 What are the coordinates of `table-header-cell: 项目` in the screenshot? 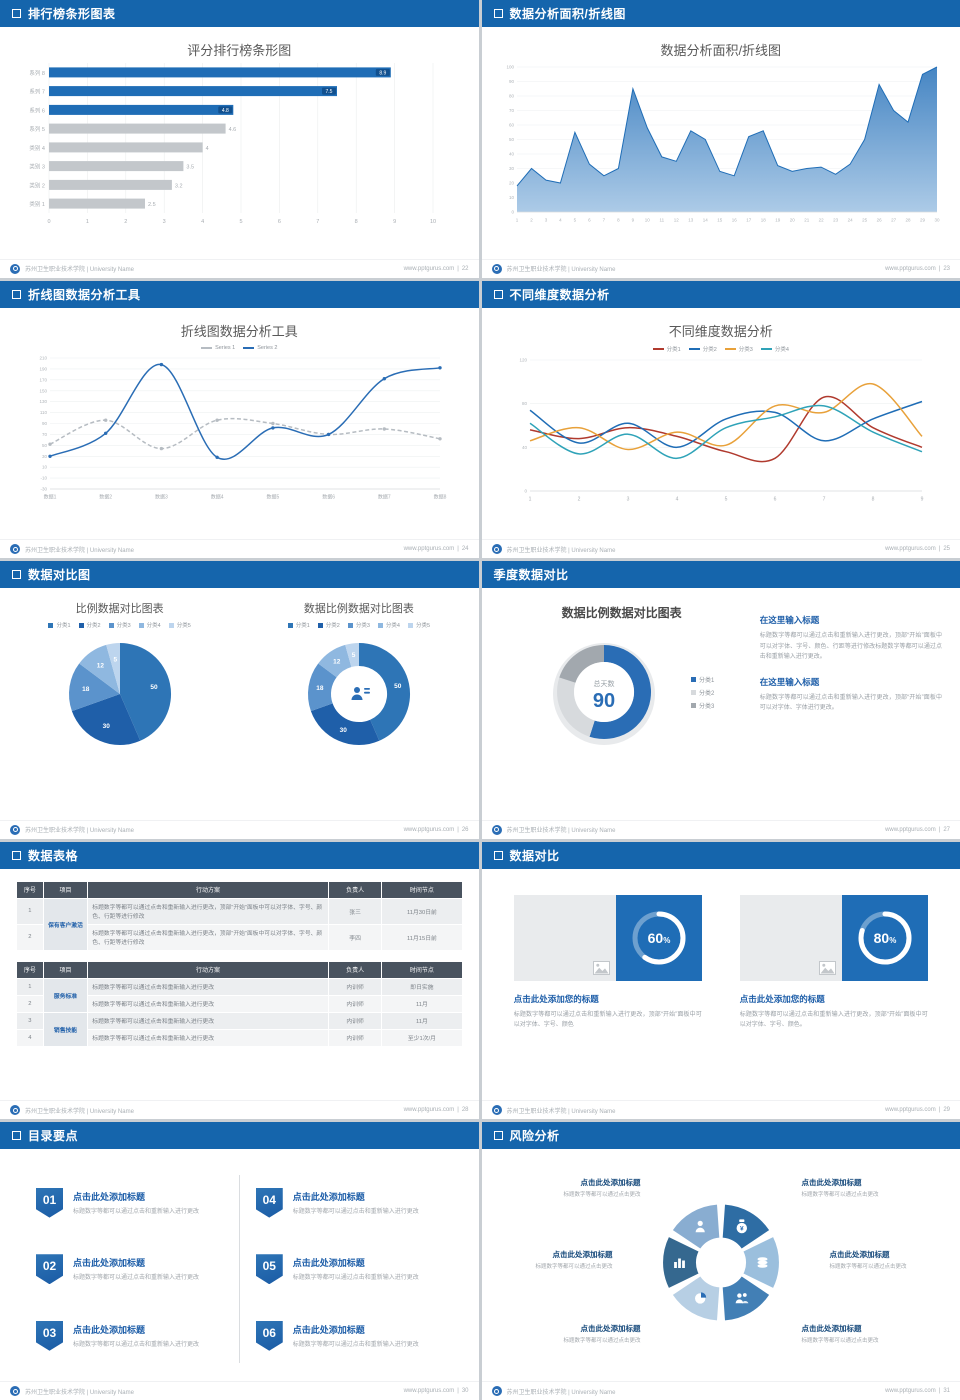 It's located at (65, 889).